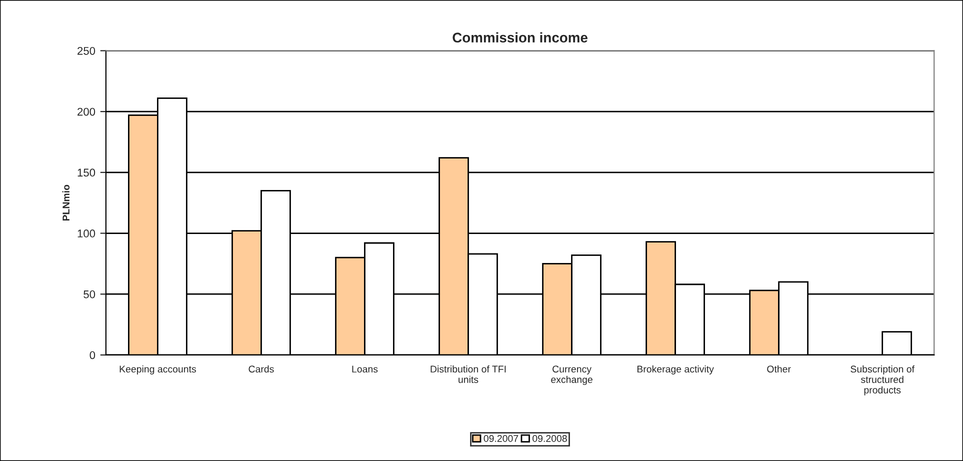 The height and width of the screenshot is (461, 963). I want to click on y-tick-label: 250, so click(87, 50).